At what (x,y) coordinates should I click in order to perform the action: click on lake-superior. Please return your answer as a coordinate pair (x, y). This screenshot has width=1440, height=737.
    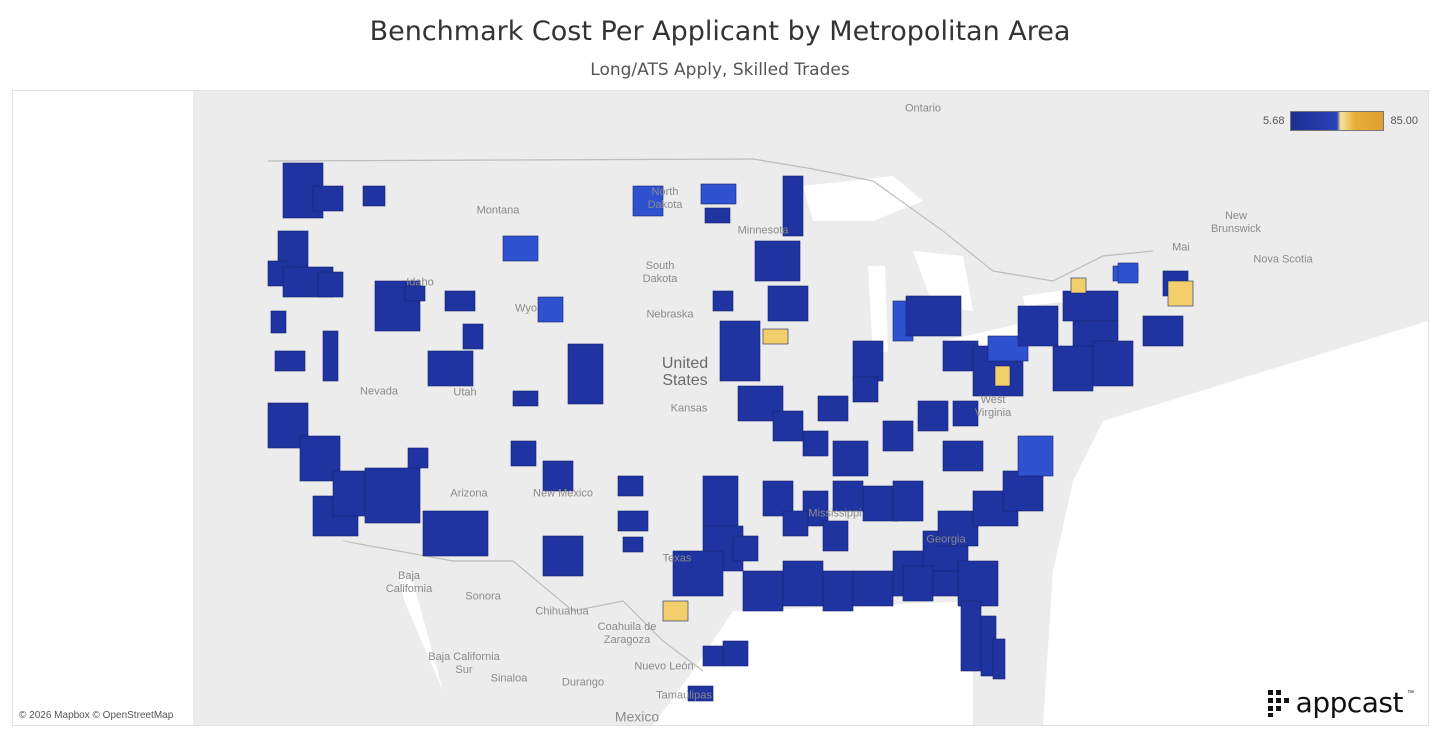
    Looking at the image, I should click on (863, 198).